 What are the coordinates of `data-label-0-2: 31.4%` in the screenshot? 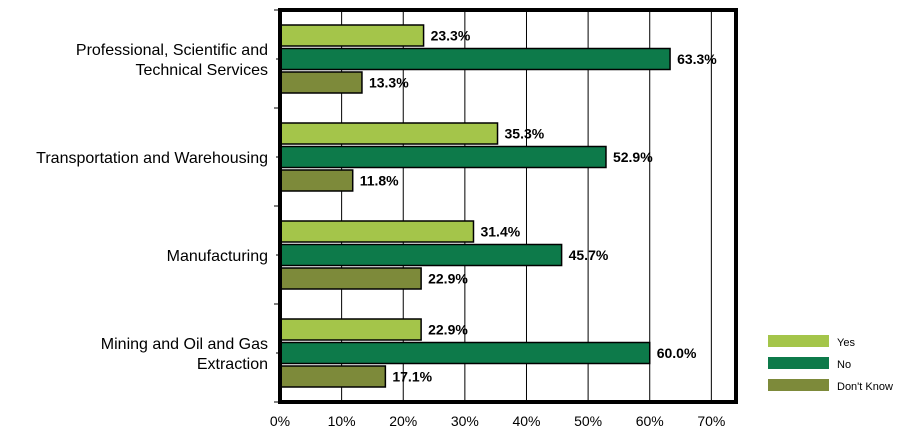 It's located at (500, 232).